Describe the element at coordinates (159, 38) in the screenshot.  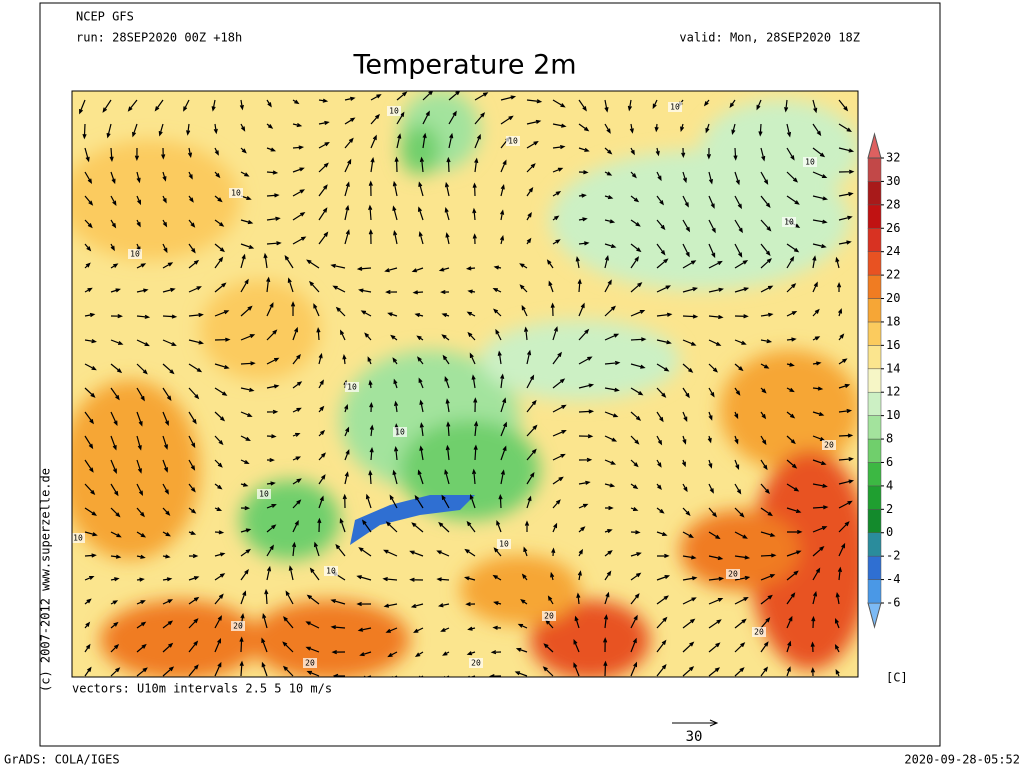
I see `run: run: 28SEP2020 00Z +18h` at that location.